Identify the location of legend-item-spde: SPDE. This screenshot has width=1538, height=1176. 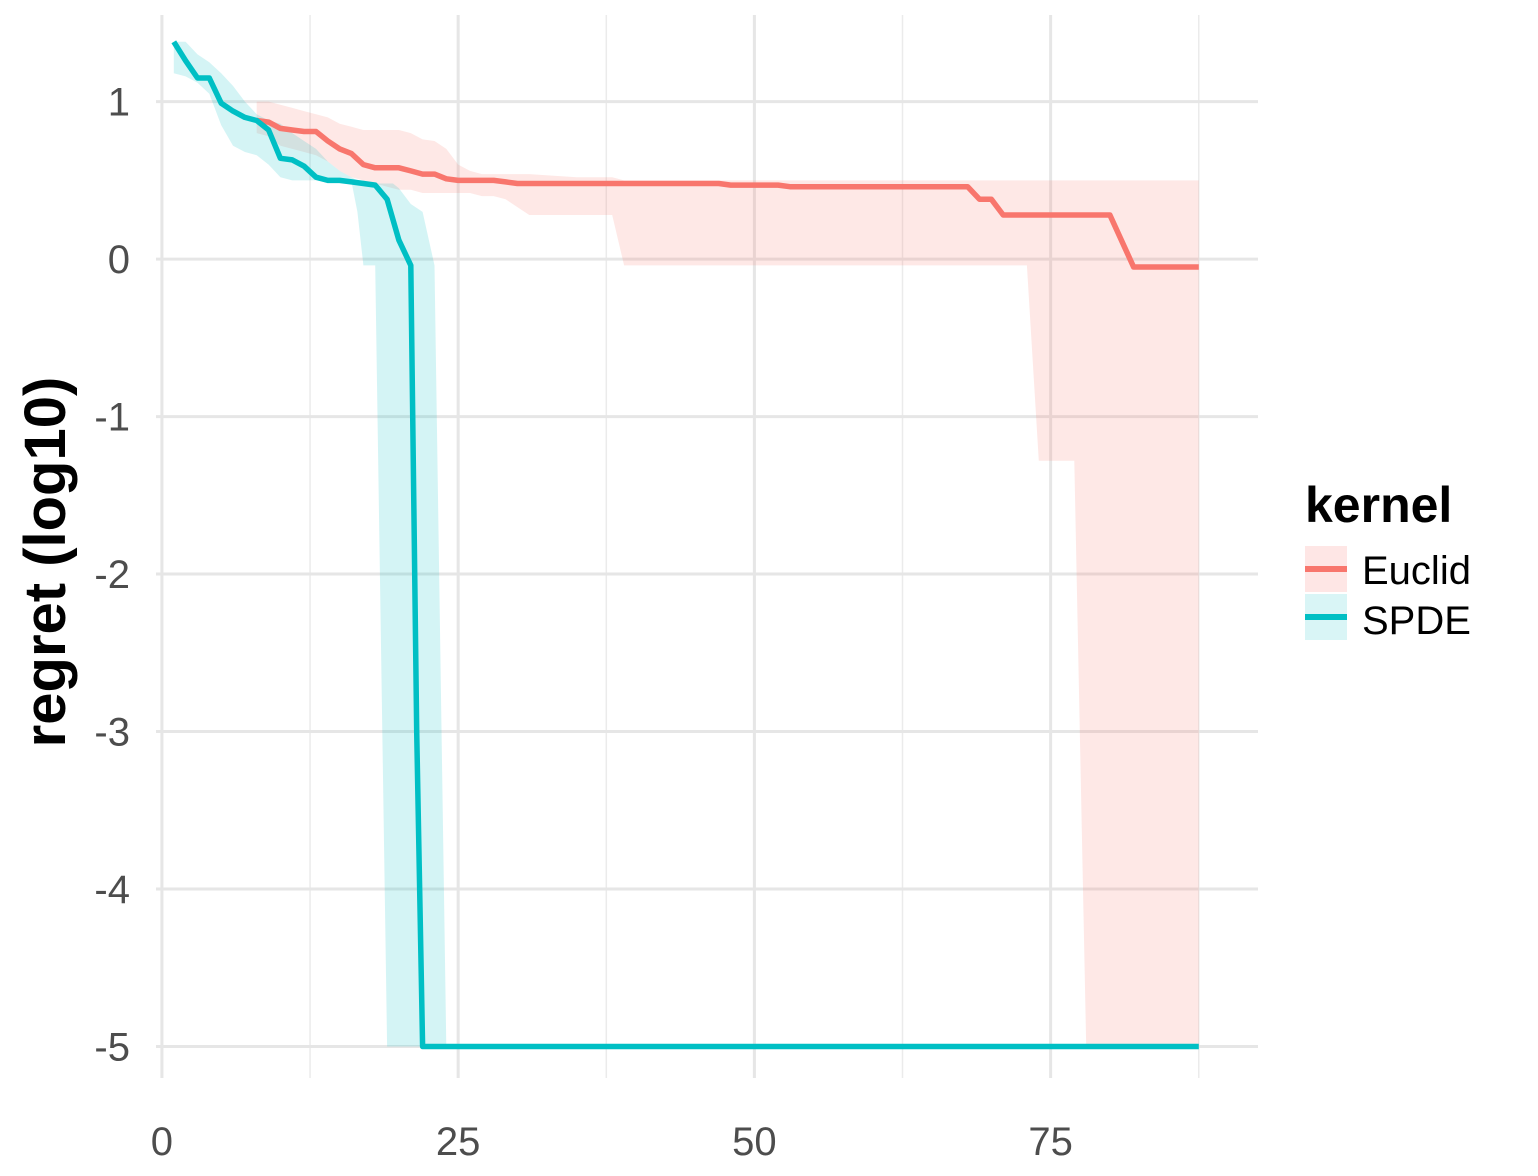
(1388, 618).